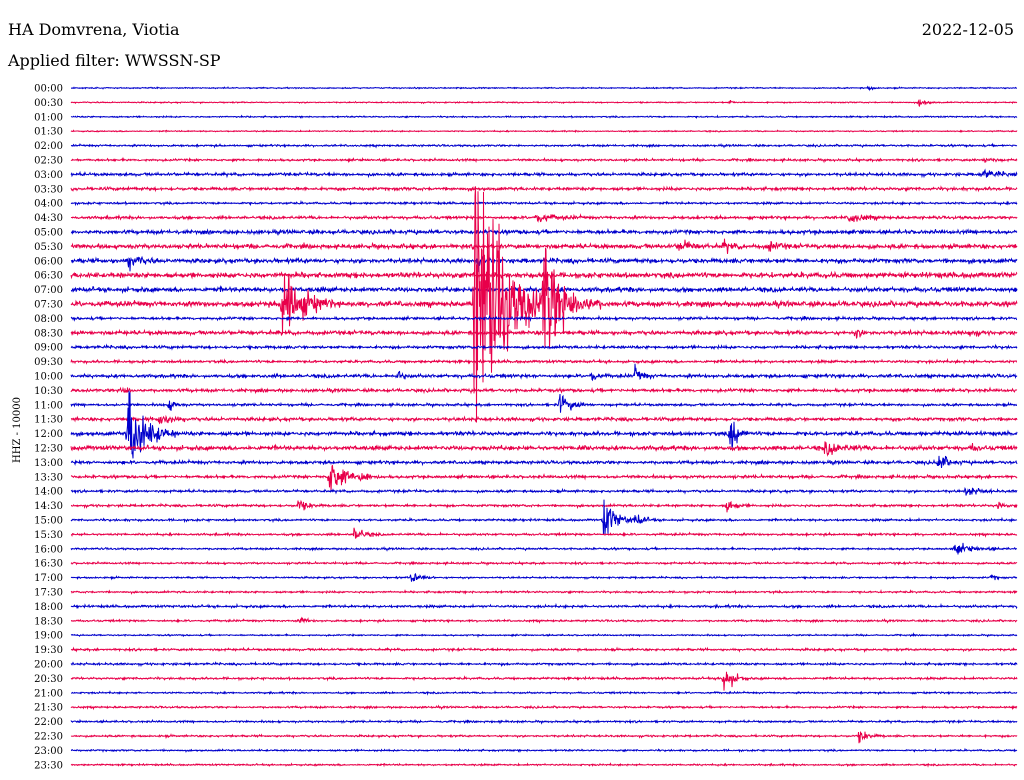  Describe the element at coordinates (48, 233) in the screenshot. I see `time-label-0500: 05:00` at that location.